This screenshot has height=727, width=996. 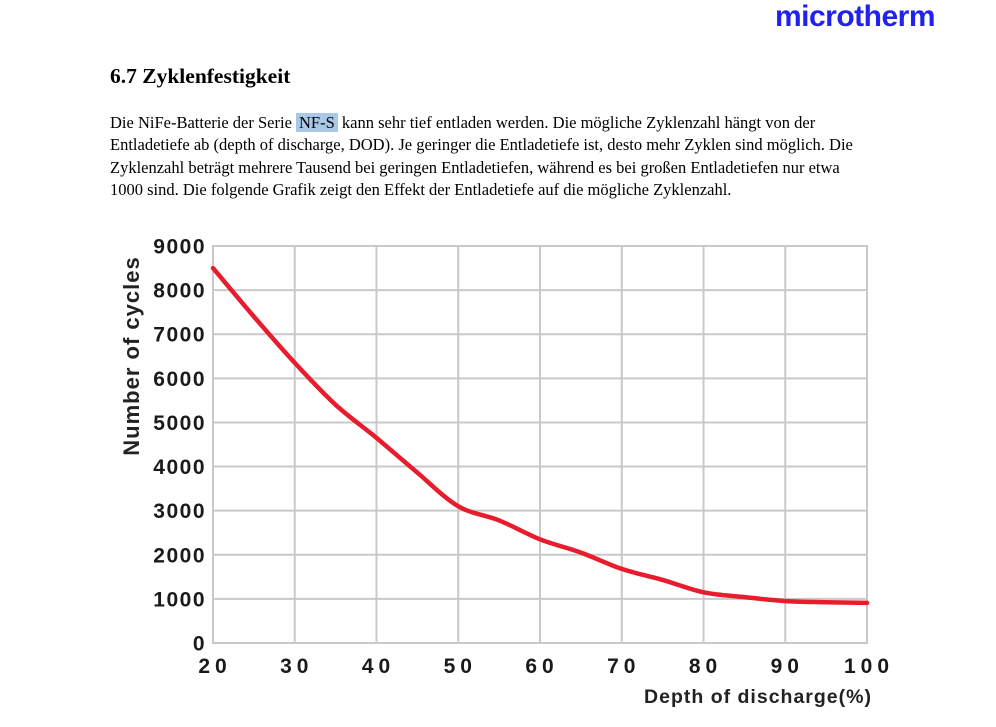 What do you see at coordinates (179, 467) in the screenshot?
I see `y-tick-label: 4000` at bounding box center [179, 467].